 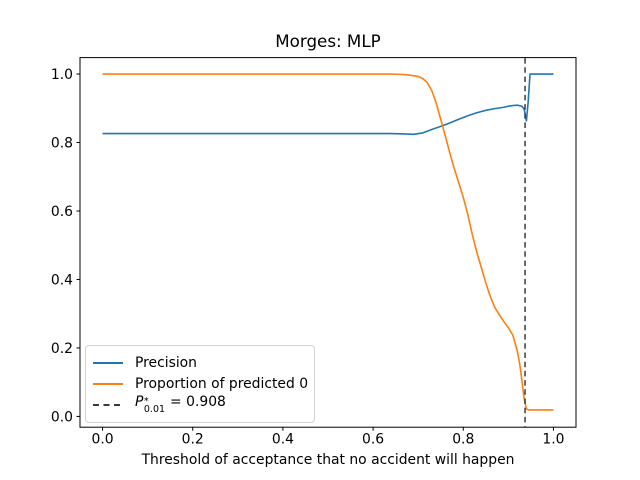 What do you see at coordinates (62, 280) in the screenshot?
I see `y-tick-label: 0.4` at bounding box center [62, 280].